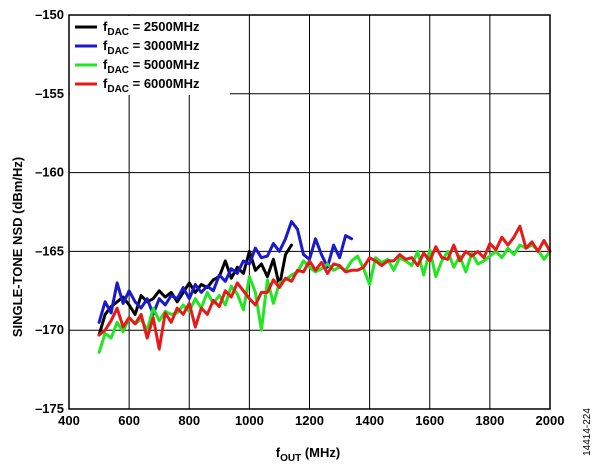 The height and width of the screenshot is (466, 597). I want to click on x-axis-label: fOUT (MHz), so click(308, 454).